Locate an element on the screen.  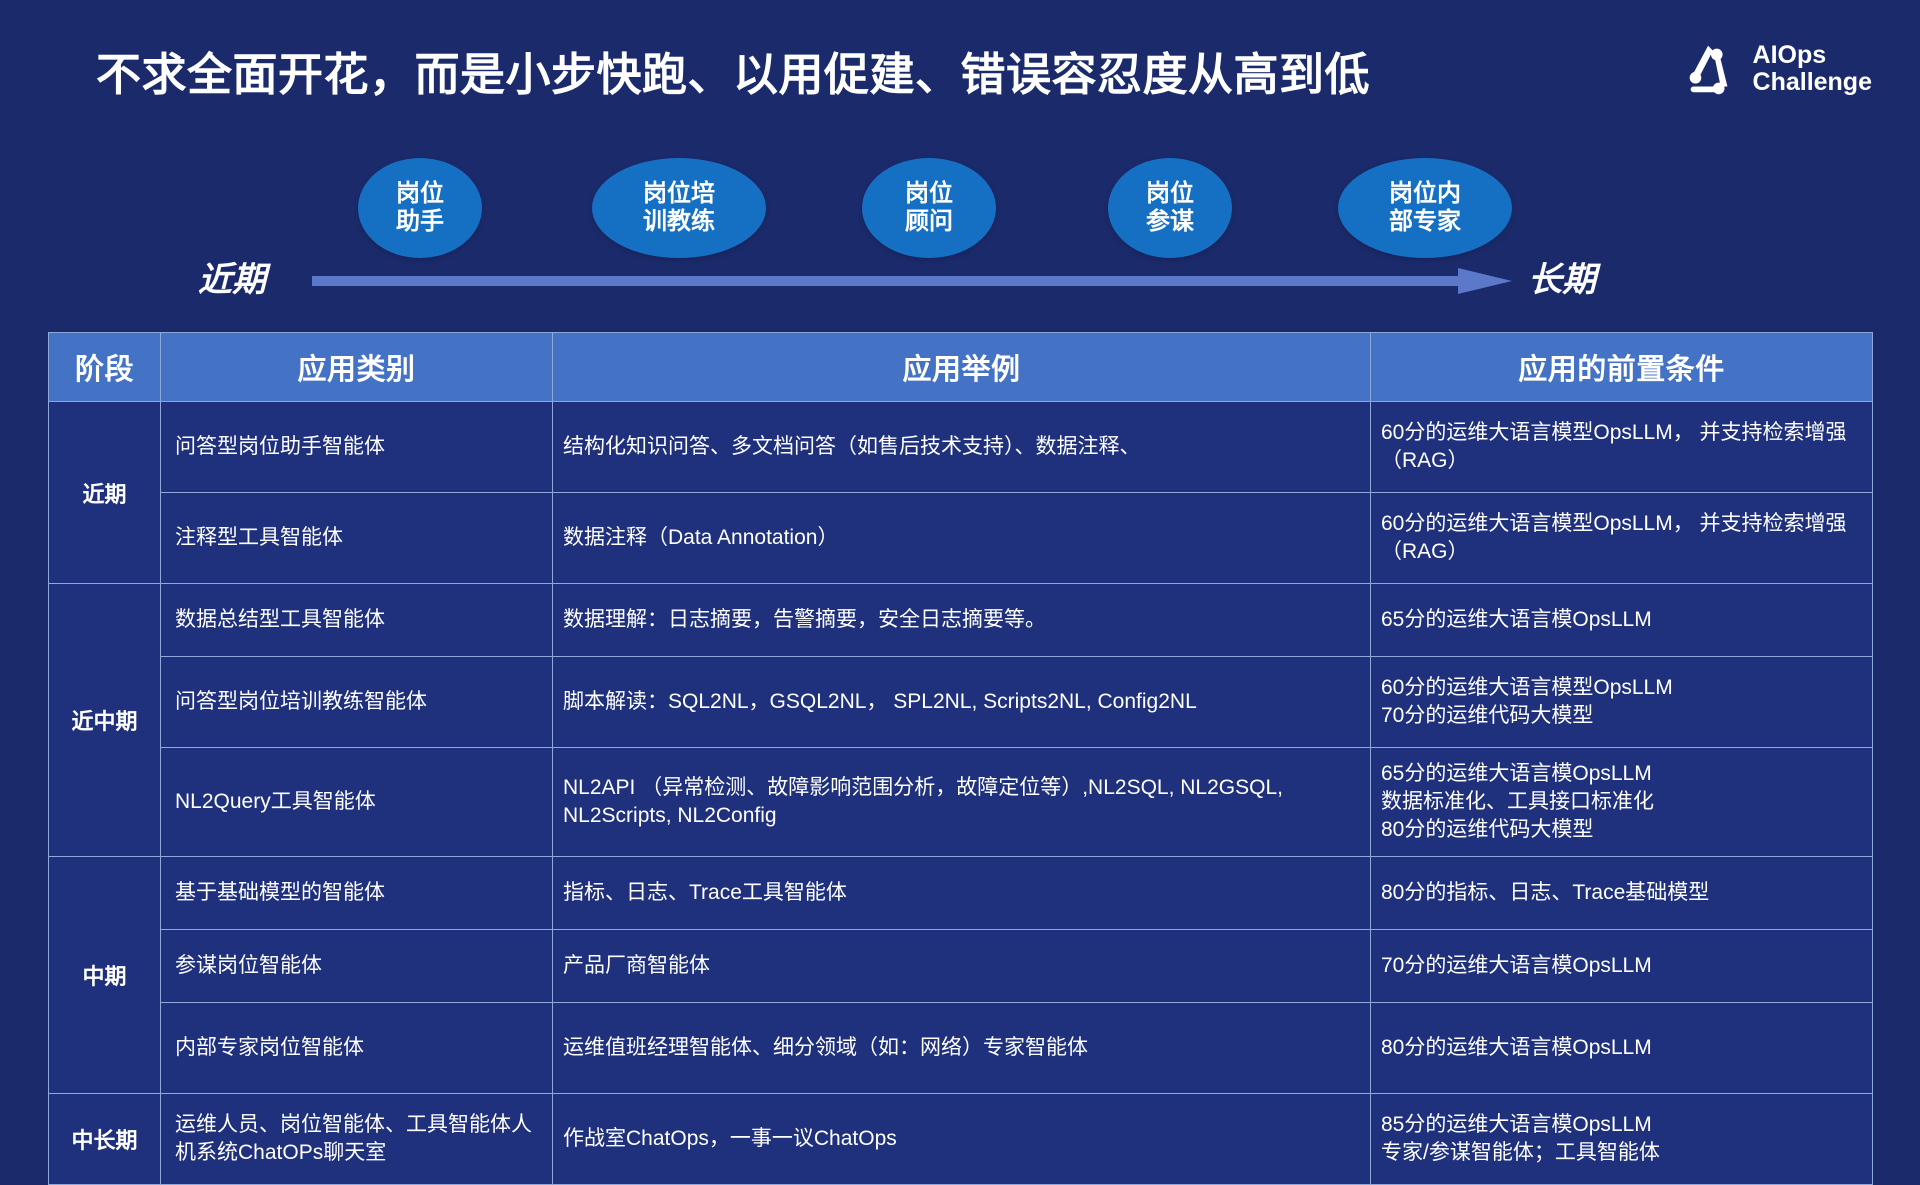
stage-cell: 近中期 is located at coordinates (104, 720).